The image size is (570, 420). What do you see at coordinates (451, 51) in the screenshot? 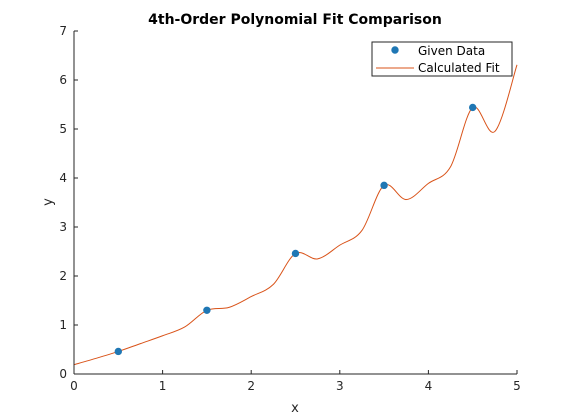
I see `legend-label-given-data: Given Data` at bounding box center [451, 51].